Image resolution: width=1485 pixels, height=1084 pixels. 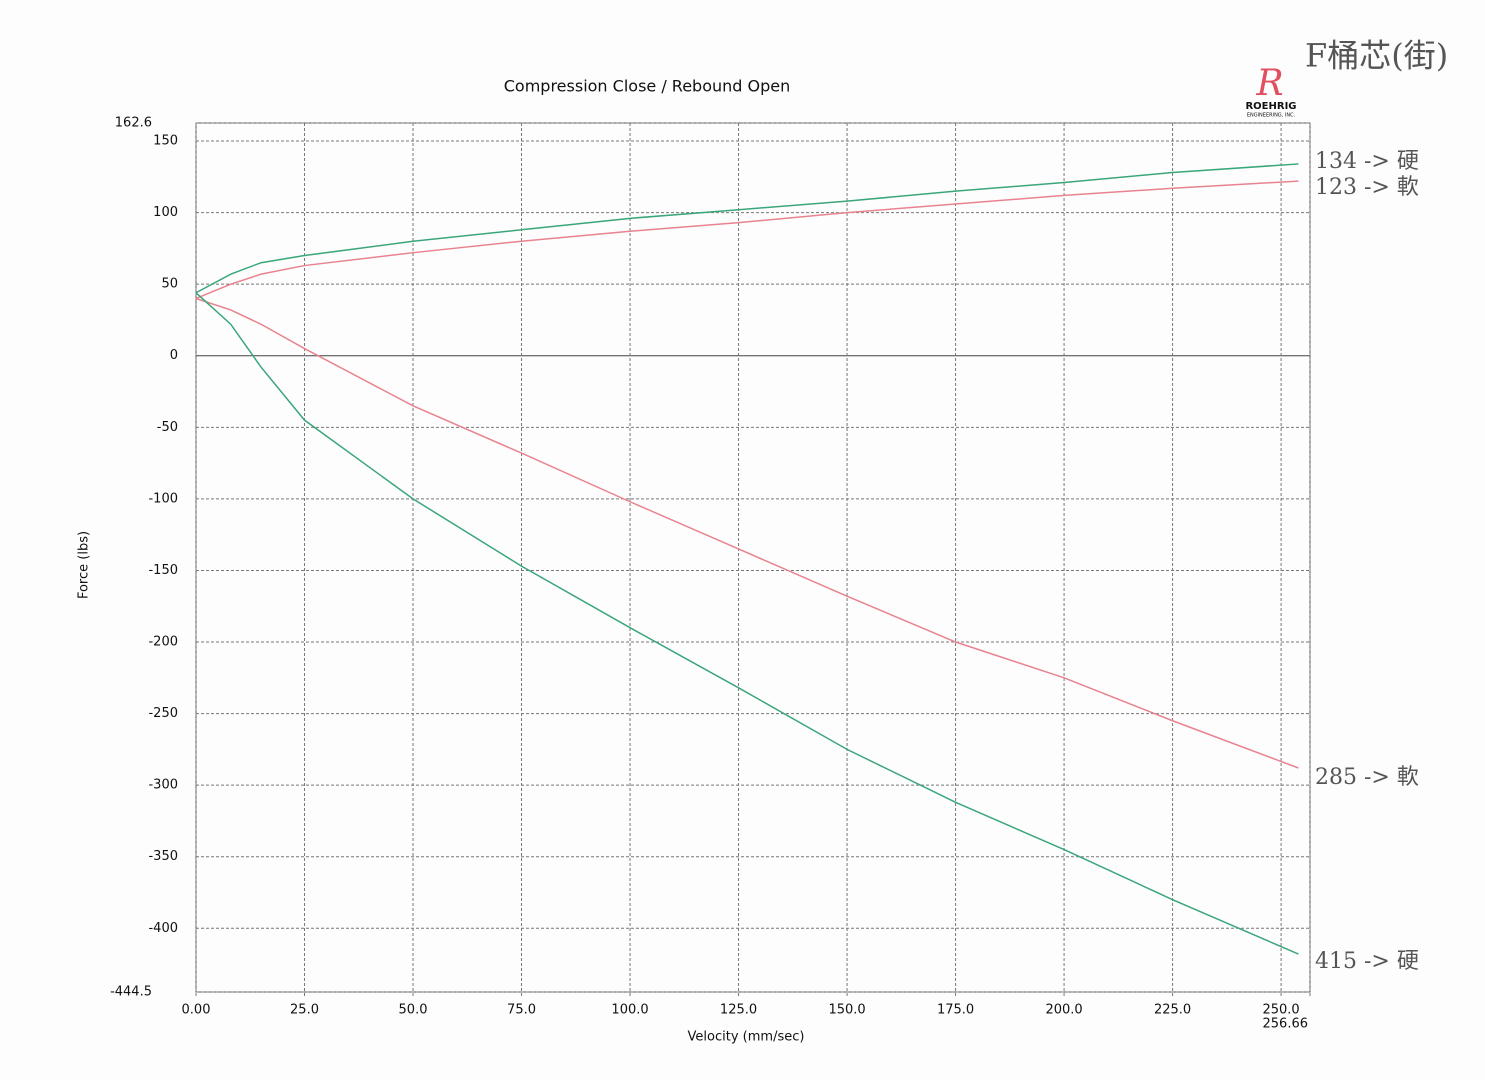 I want to click on x-tick-label: 200.0, so click(x=1063, y=1010).